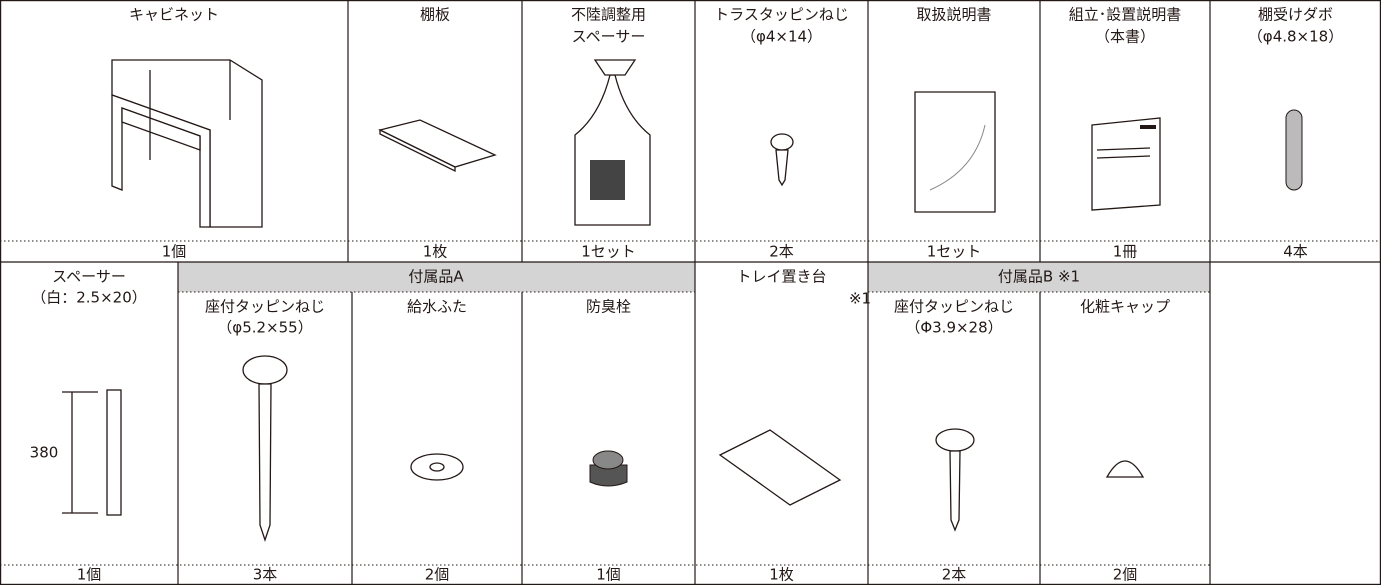  I want to click on cell-text: 380, so click(44, 453).